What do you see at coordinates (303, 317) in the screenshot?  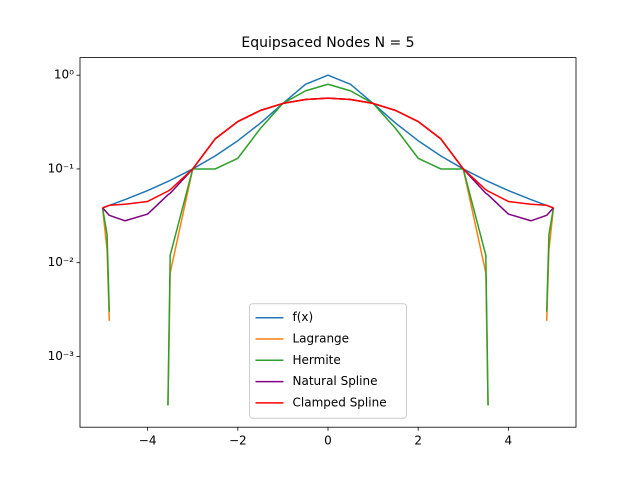 I see `legend-label: f(x)` at bounding box center [303, 317].